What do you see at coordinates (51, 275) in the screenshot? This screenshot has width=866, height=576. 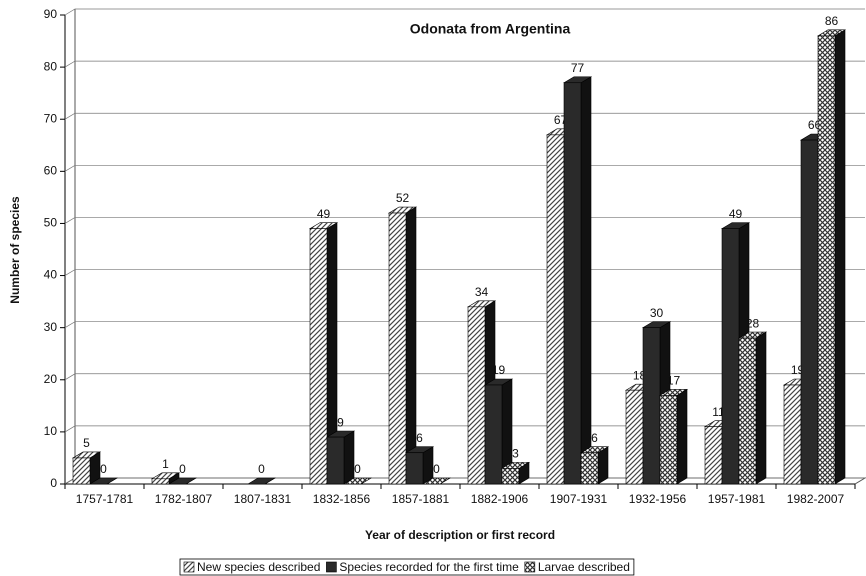 I see `y-tick-label: 40` at bounding box center [51, 275].